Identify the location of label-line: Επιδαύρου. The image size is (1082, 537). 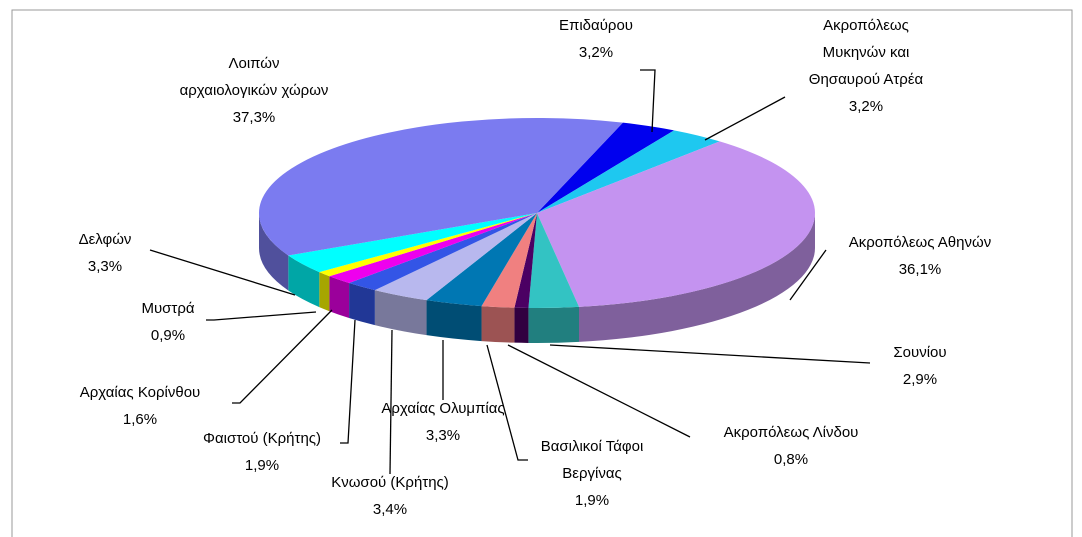
(596, 25).